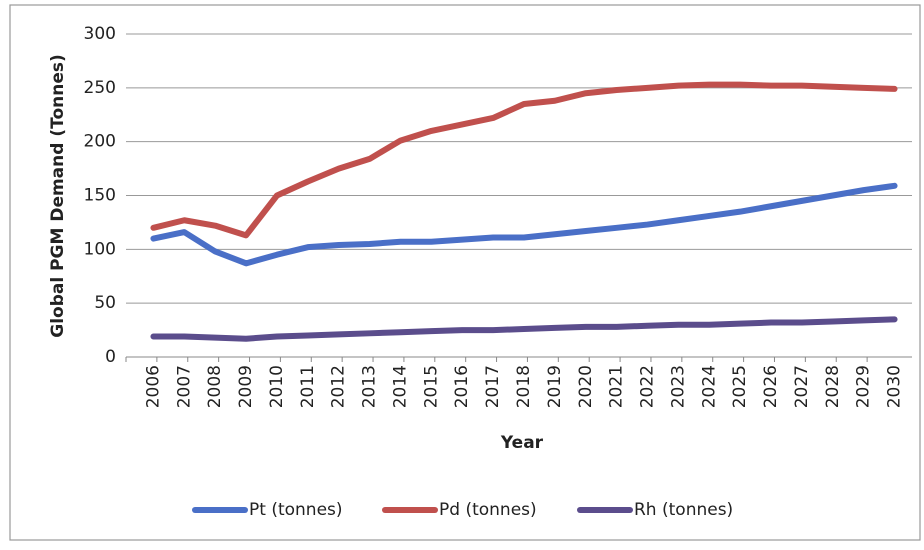 This screenshot has width=924, height=550. What do you see at coordinates (431, 386) in the screenshot?
I see `x-tick-label: 2015` at bounding box center [431, 386].